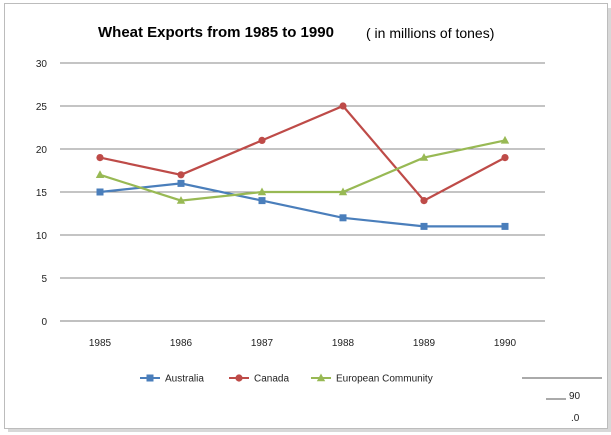 Image resolution: width=611 pixels, height=435 pixels. Describe the element at coordinates (44, 279) in the screenshot. I see `y-tick-label: 5` at that location.